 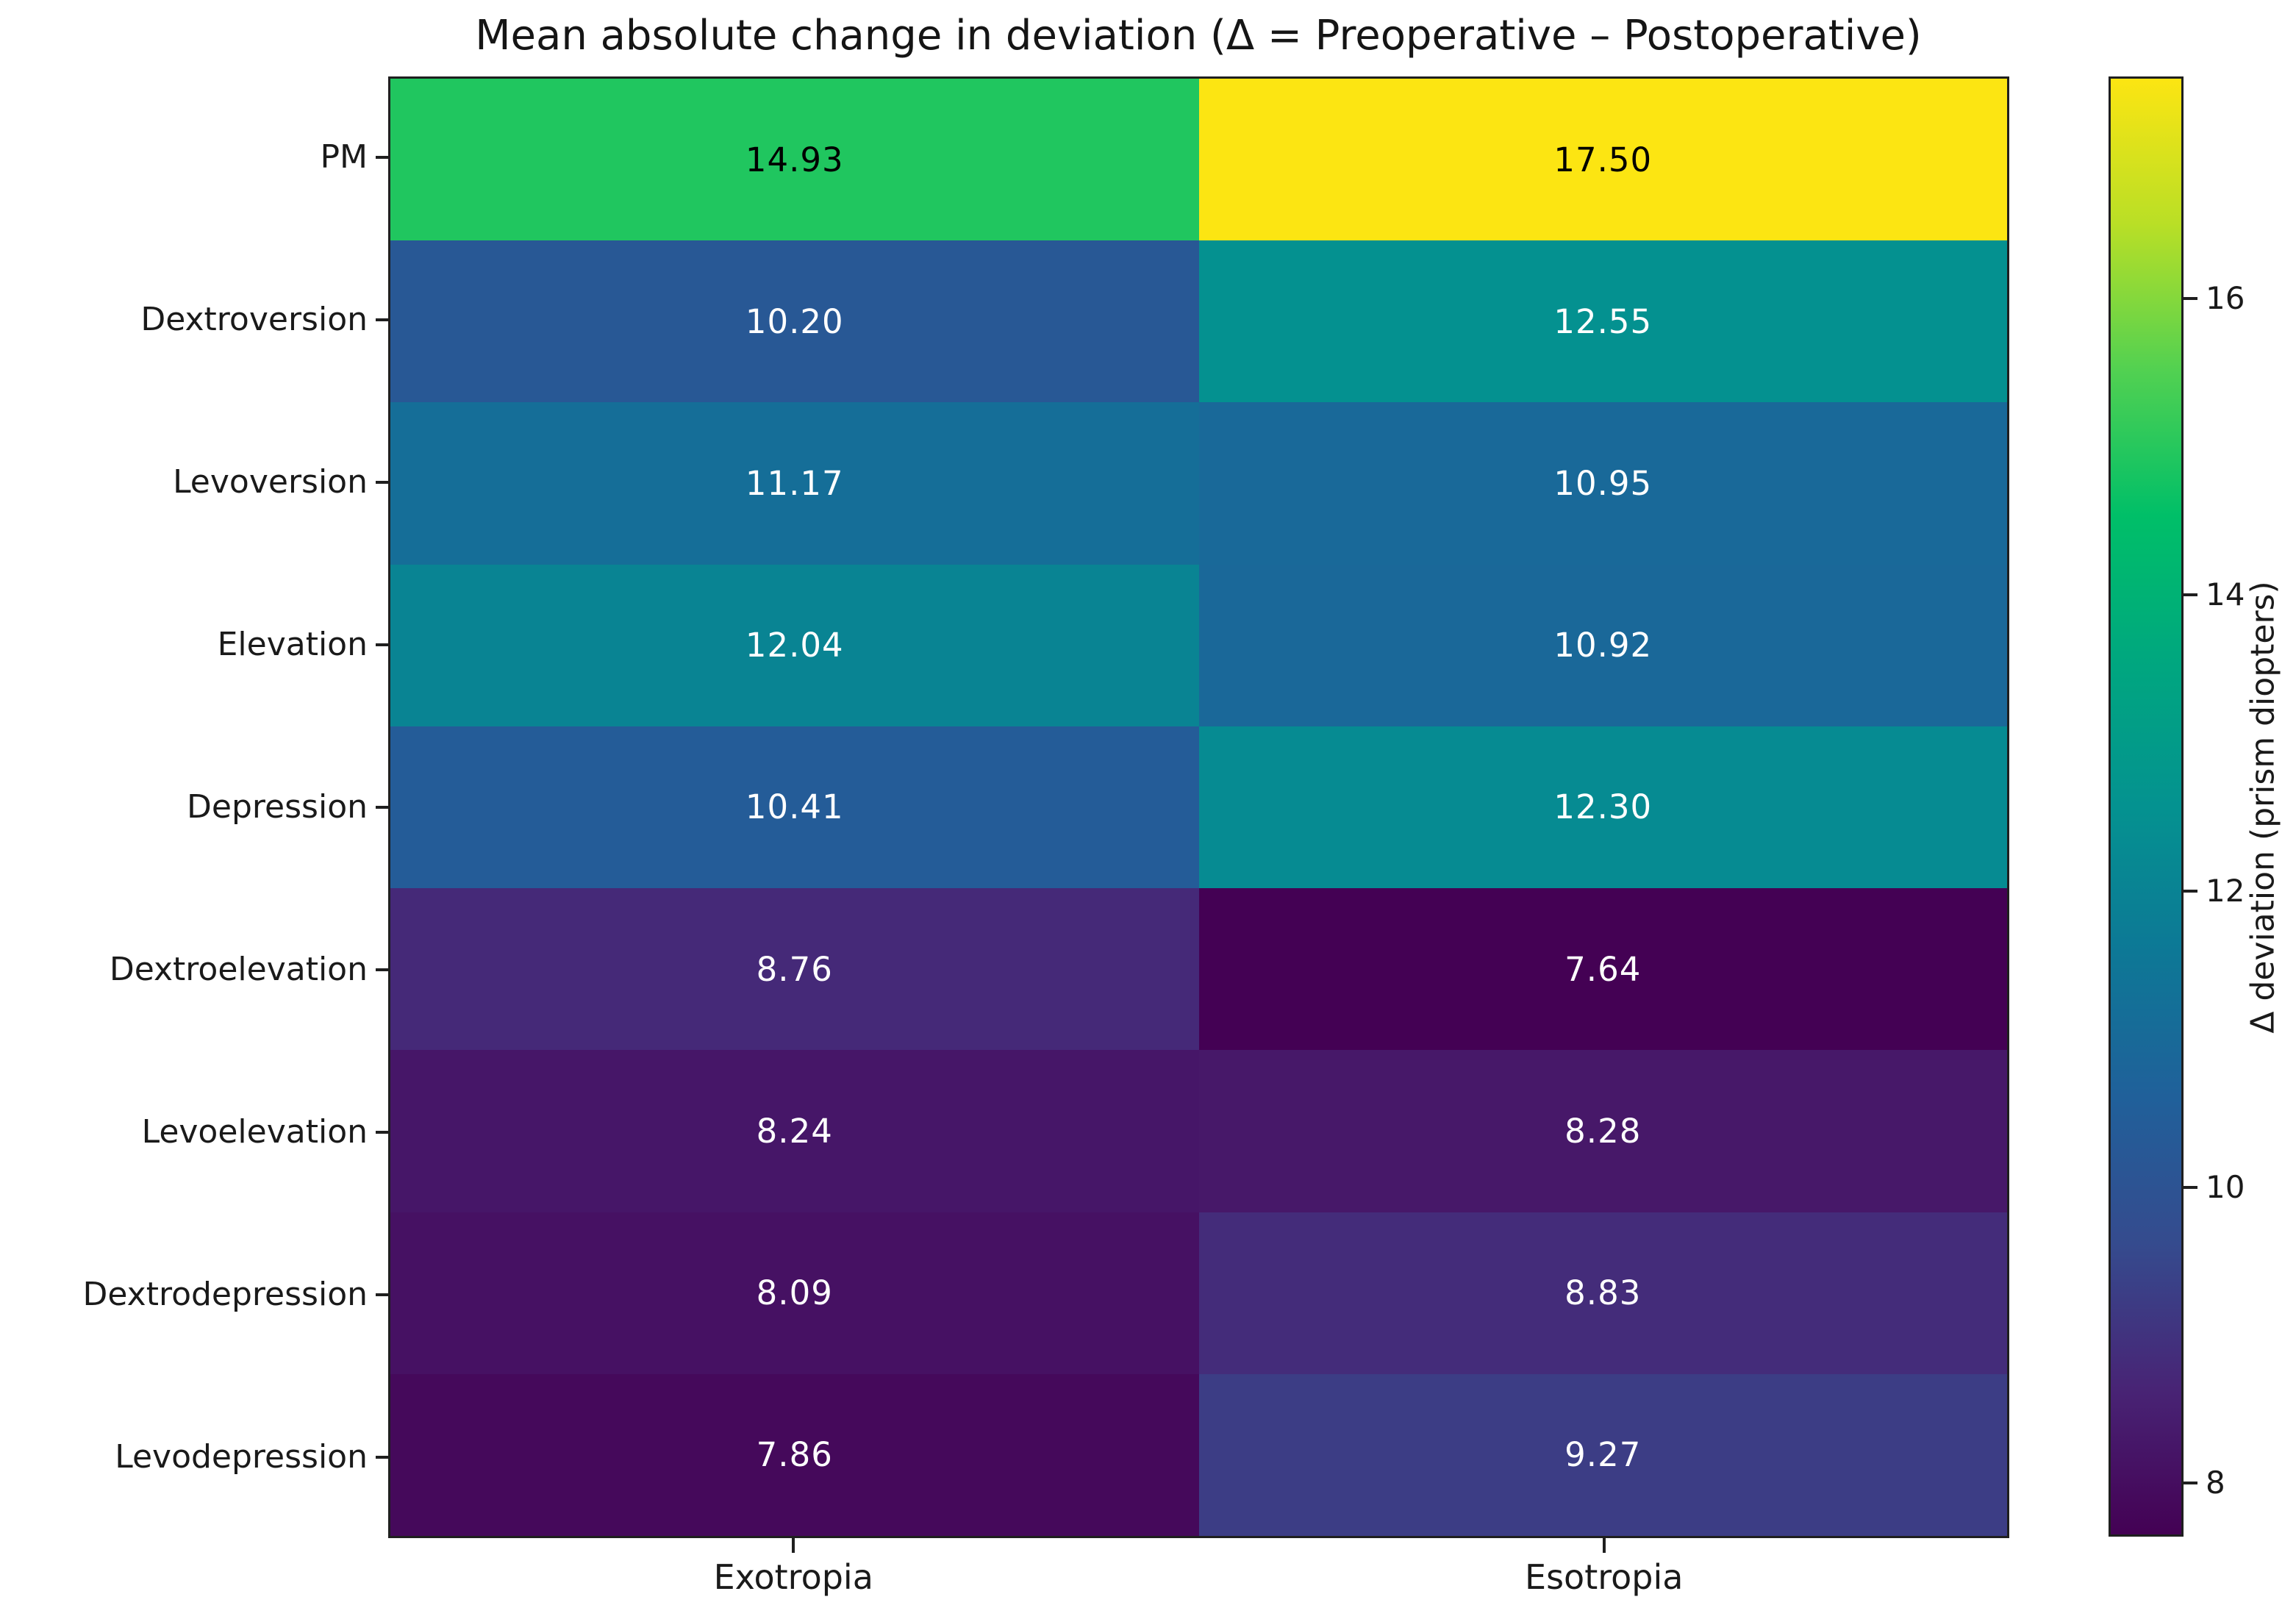 I want to click on y-tick-label-dextrodepression: Dextrodepression, so click(x=225, y=1294).